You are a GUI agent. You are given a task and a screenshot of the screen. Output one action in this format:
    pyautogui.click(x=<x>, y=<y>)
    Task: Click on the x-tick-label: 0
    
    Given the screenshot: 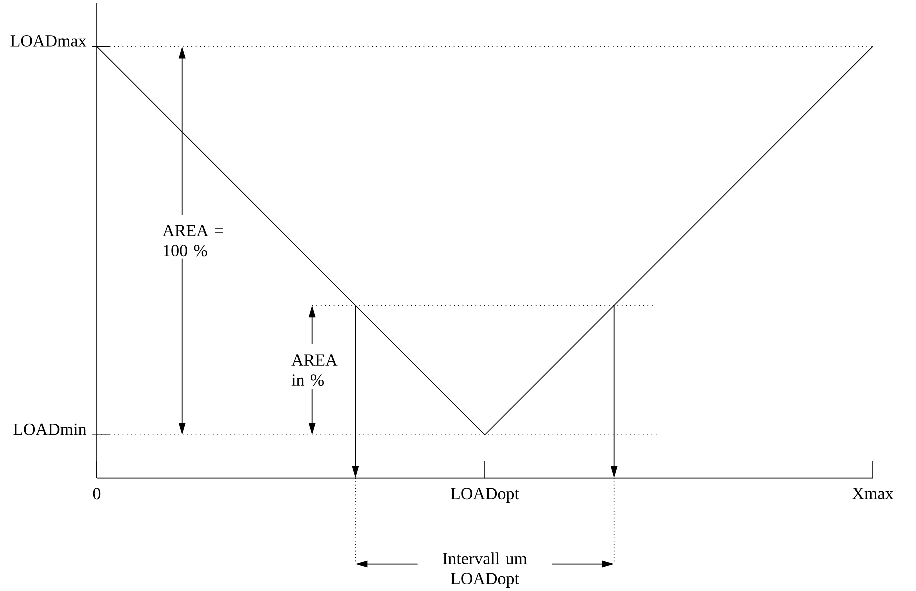 What is the action you would take?
    pyautogui.click(x=97, y=494)
    